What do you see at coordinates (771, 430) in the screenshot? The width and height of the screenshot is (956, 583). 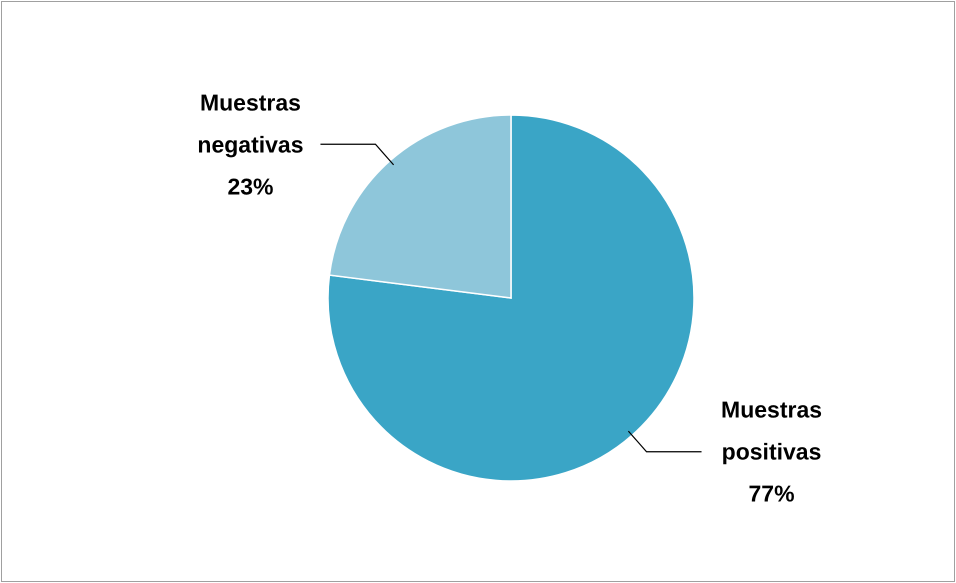 I see `slice-label: Muestras positivas` at bounding box center [771, 430].